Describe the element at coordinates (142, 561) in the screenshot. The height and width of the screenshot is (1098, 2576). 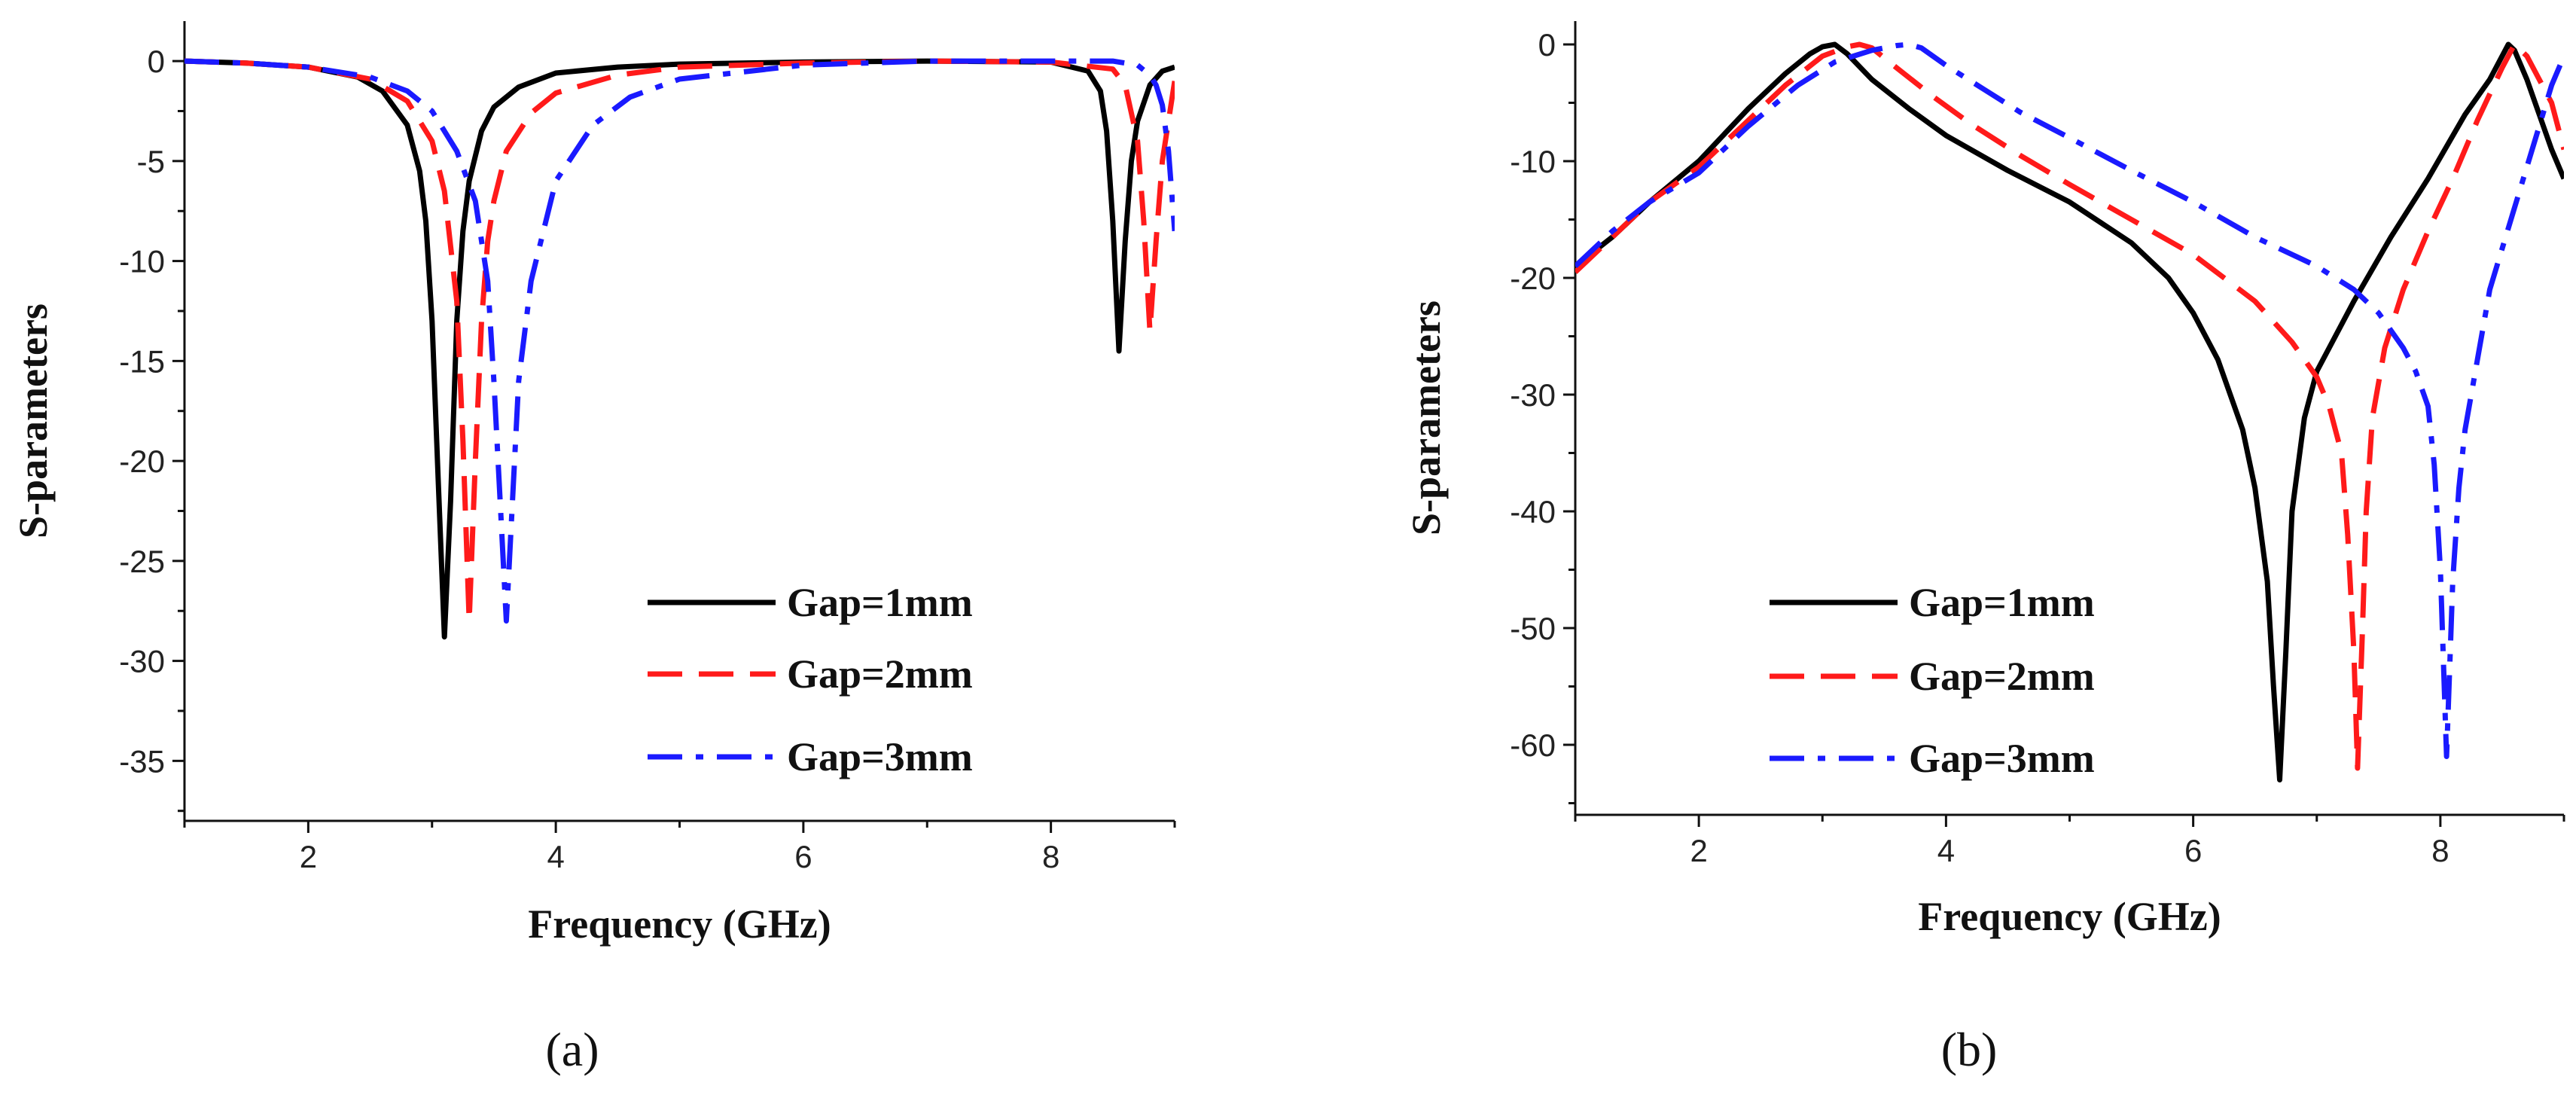
I see `y-tick-label: -25` at that location.